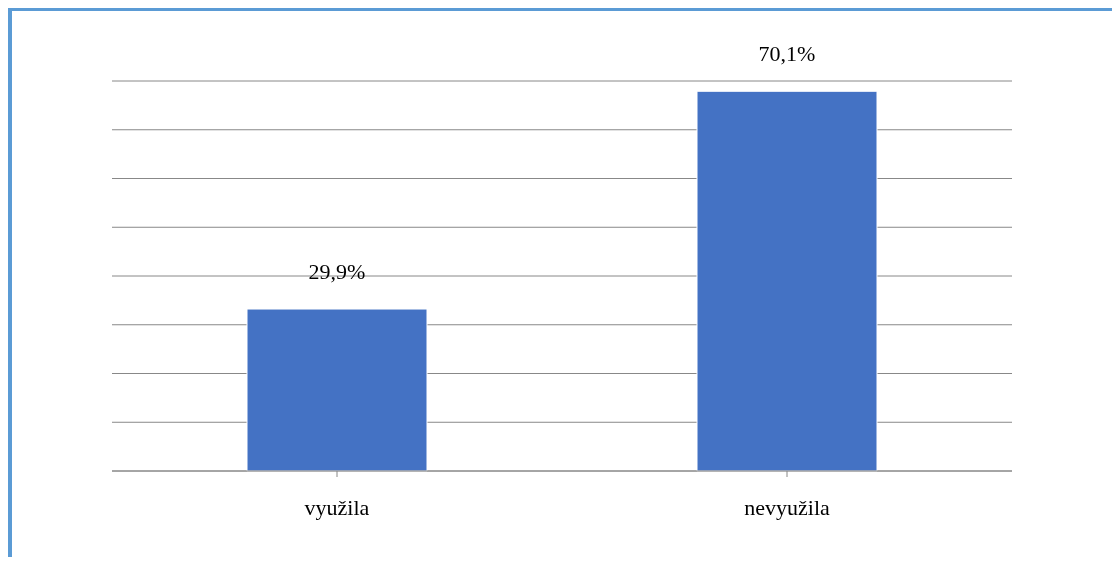 The image size is (1116, 562). Describe the element at coordinates (787, 54) in the screenshot. I see `data-label: 70,1%` at that location.